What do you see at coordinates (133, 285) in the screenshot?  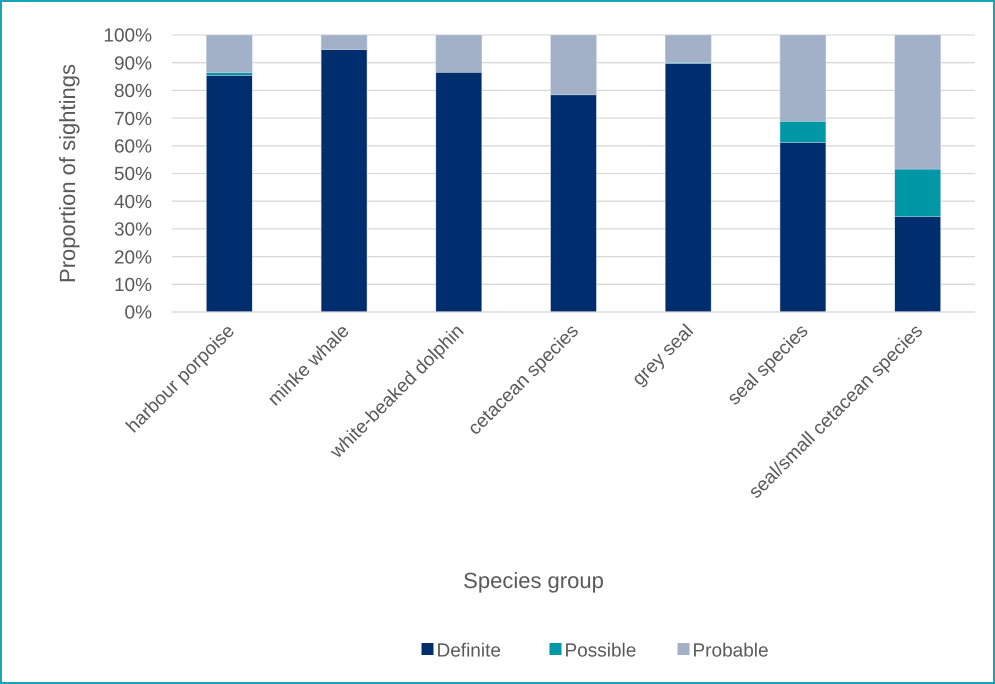 I see `y-tick-label: 10%` at bounding box center [133, 285].